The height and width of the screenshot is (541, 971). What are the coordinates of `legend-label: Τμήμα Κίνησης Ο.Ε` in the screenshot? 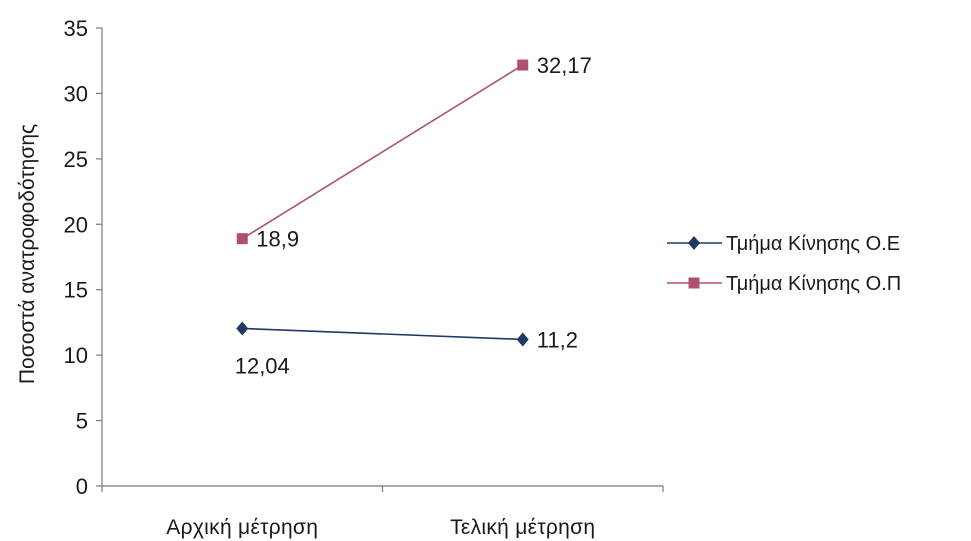 It's located at (813, 244).